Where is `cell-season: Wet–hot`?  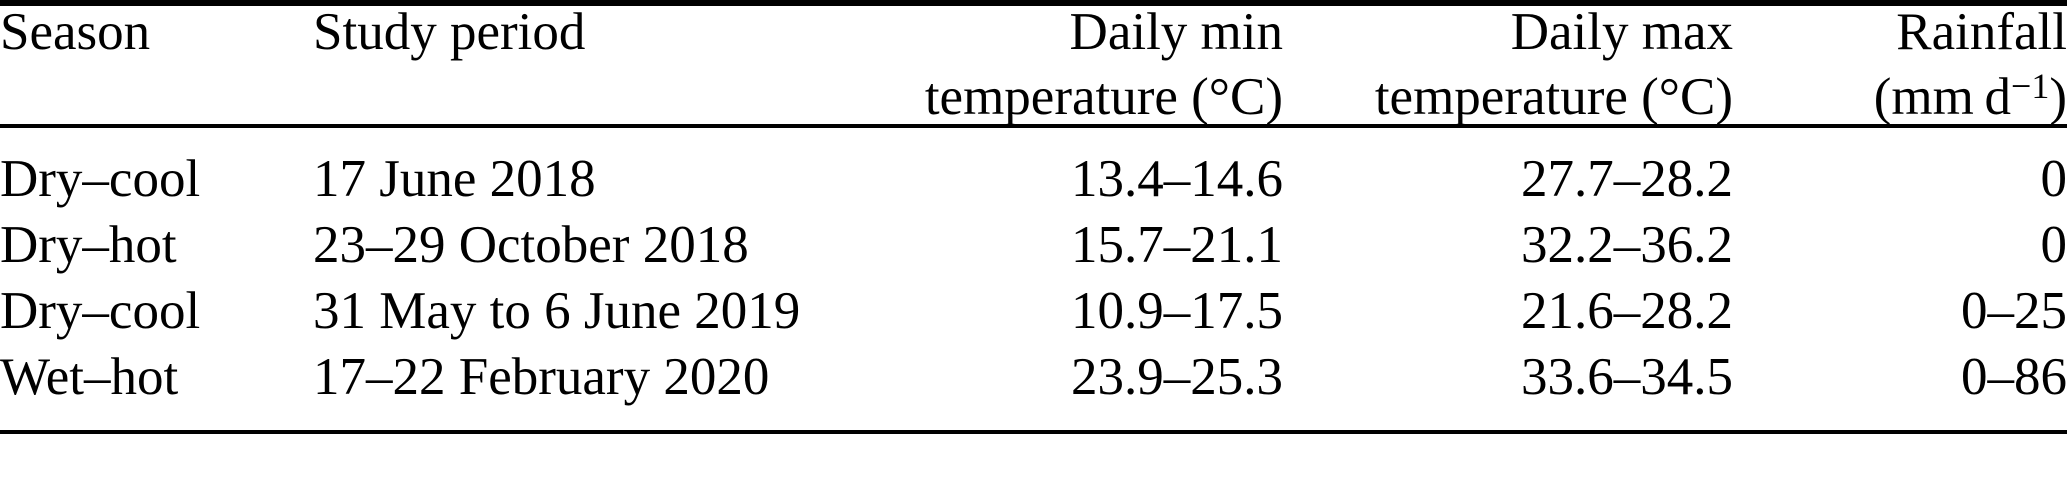
cell-season: Wet–hot is located at coordinates (89, 377).